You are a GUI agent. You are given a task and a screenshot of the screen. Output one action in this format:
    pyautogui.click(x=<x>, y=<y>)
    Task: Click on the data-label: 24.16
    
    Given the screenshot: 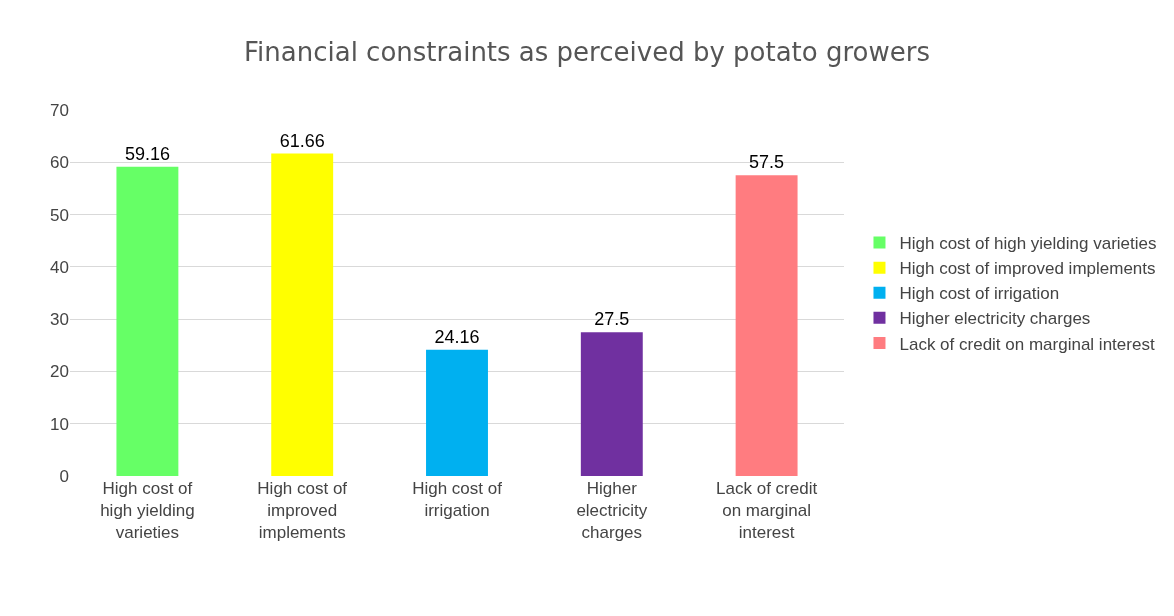 What is the action you would take?
    pyautogui.click(x=457, y=336)
    